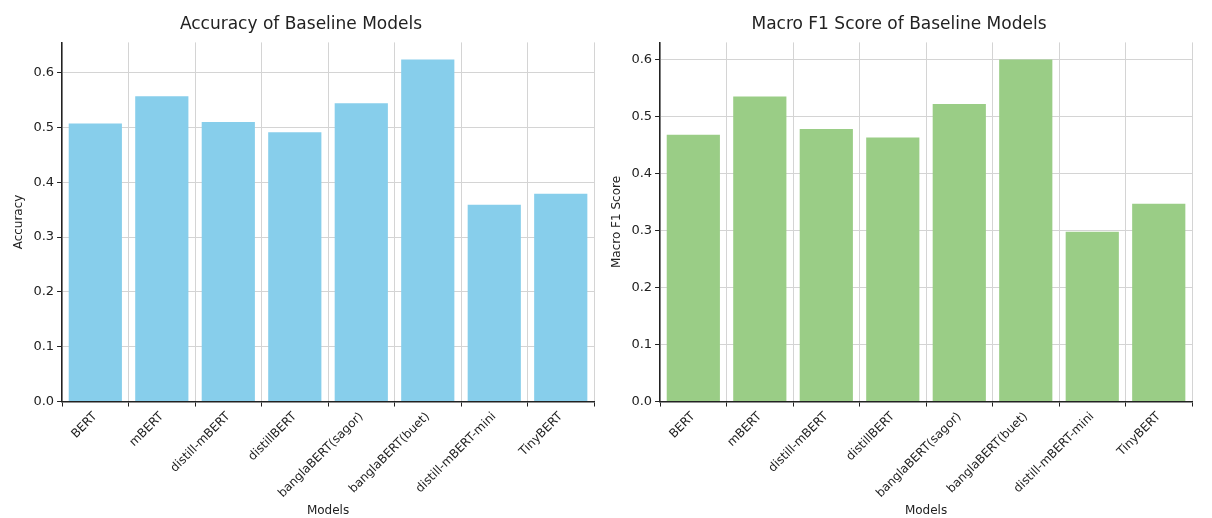  Describe the element at coordinates (301, 22) in the screenshot. I see `chart-title: Accuracy of Baseline Models` at that location.